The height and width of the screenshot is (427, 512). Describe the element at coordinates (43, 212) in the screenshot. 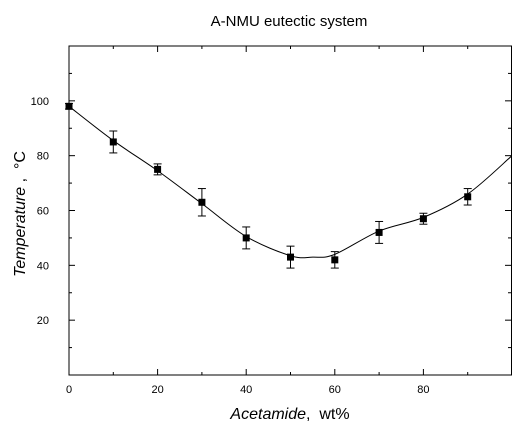

I see `y-tick-label: 60` at that location.